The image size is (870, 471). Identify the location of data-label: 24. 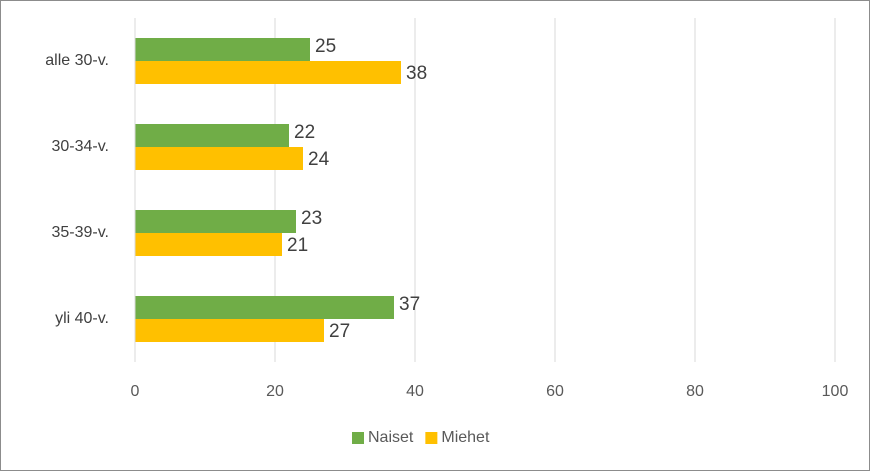
(319, 159).